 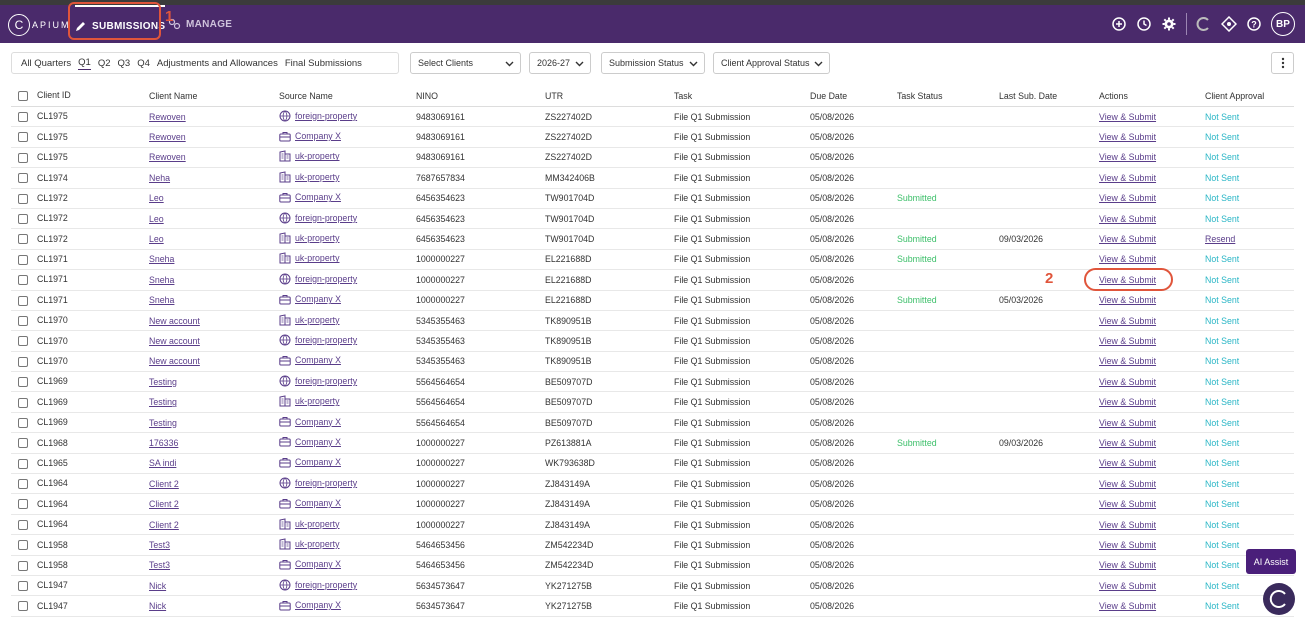 What do you see at coordinates (120, 25) in the screenshot?
I see `tab-submissions: SUBMISSIONS` at bounding box center [120, 25].